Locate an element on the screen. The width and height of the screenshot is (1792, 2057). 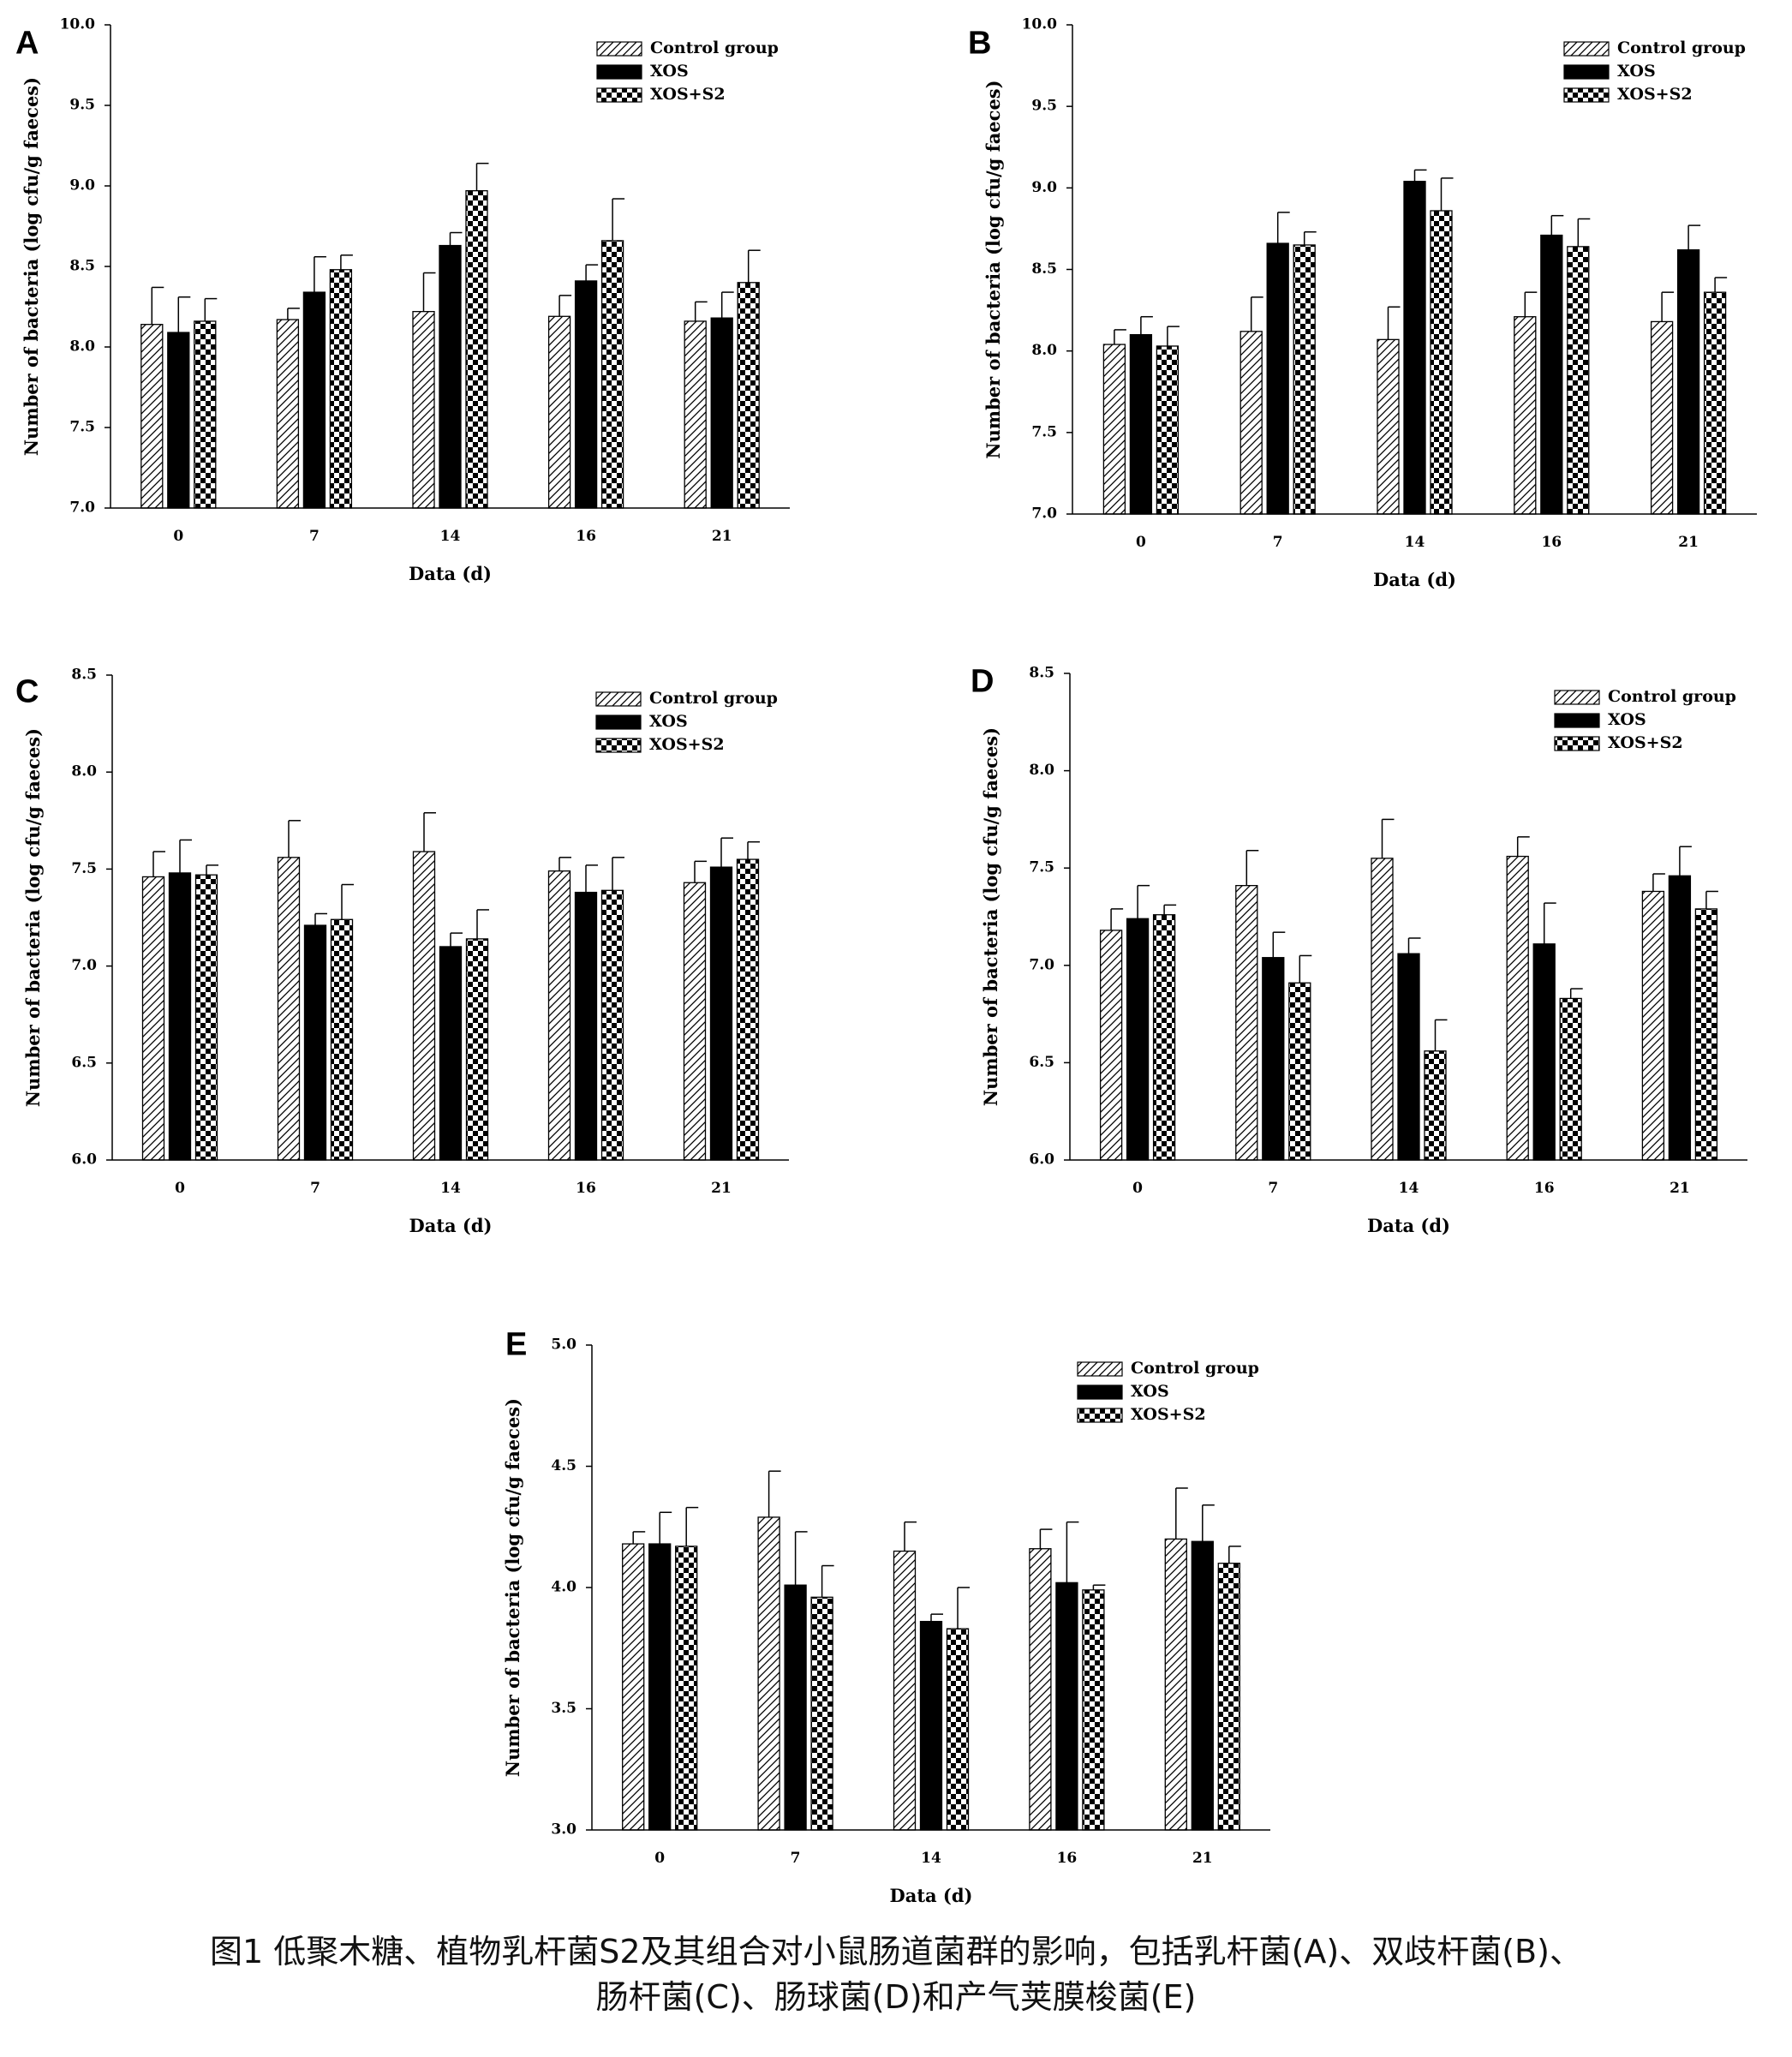
legend-label: XOS is located at coordinates (1150, 1392).